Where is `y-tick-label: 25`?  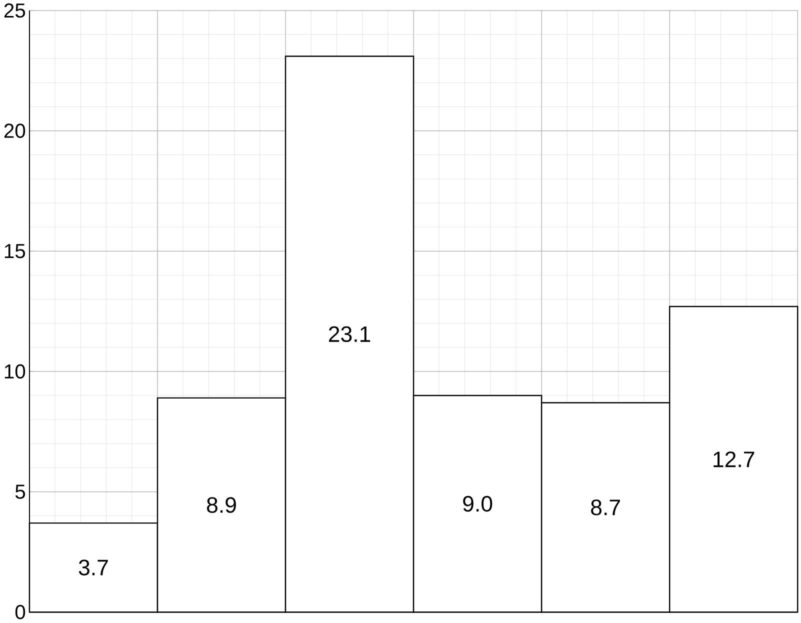 y-tick-label: 25 is located at coordinates (15, 11).